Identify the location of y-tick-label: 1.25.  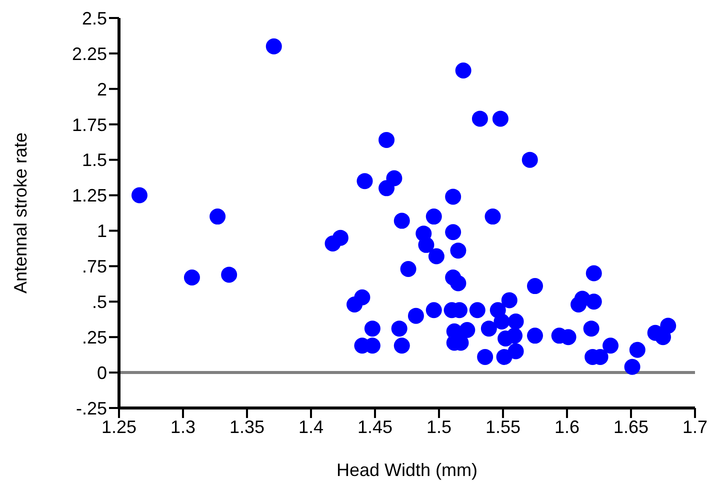
(89, 196).